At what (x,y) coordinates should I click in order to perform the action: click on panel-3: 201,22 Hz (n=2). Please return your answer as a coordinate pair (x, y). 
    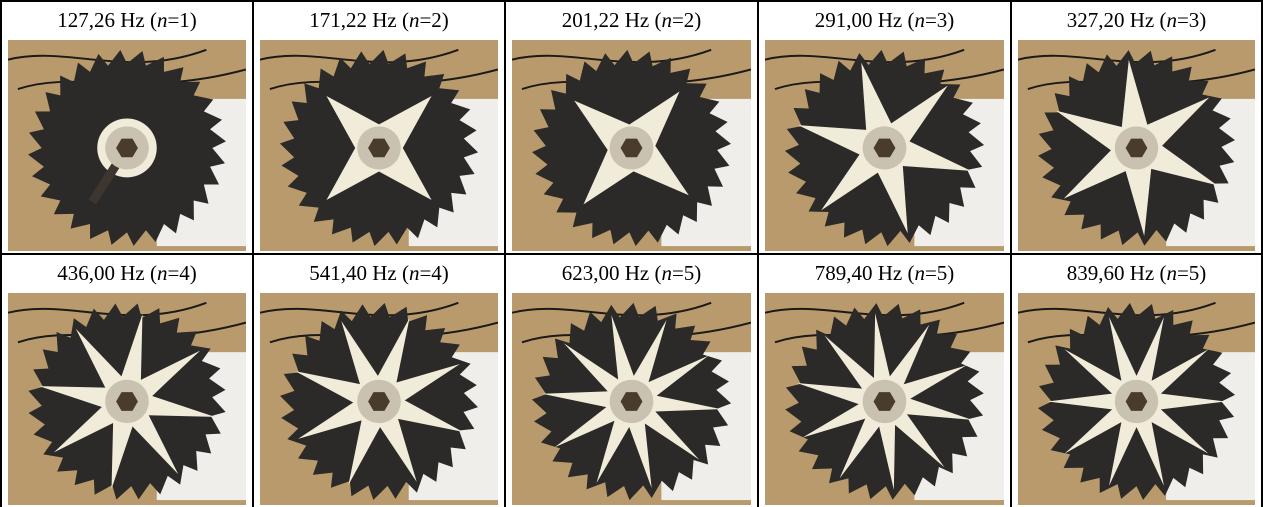
    Looking at the image, I should click on (630, 126).